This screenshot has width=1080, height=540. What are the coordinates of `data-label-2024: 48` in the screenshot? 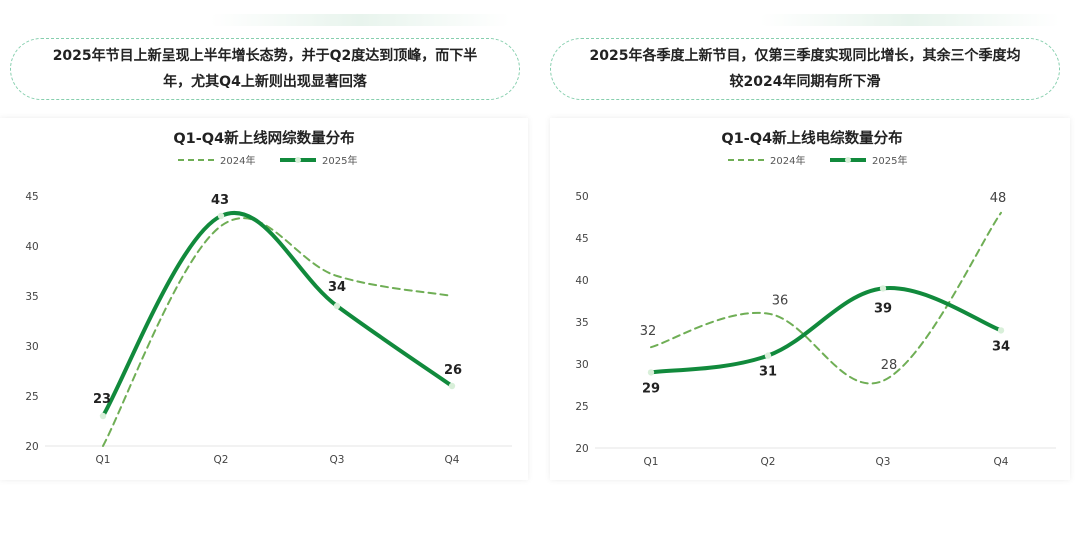 It's located at (998, 198).